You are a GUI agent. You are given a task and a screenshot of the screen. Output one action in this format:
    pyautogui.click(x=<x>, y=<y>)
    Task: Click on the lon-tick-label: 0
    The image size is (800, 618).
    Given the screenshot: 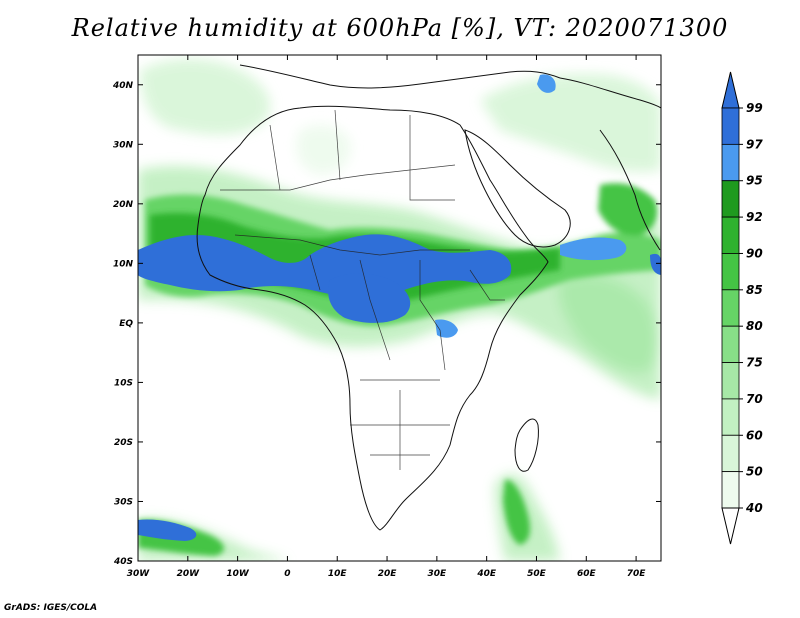 What is the action you would take?
    pyautogui.click(x=287, y=574)
    